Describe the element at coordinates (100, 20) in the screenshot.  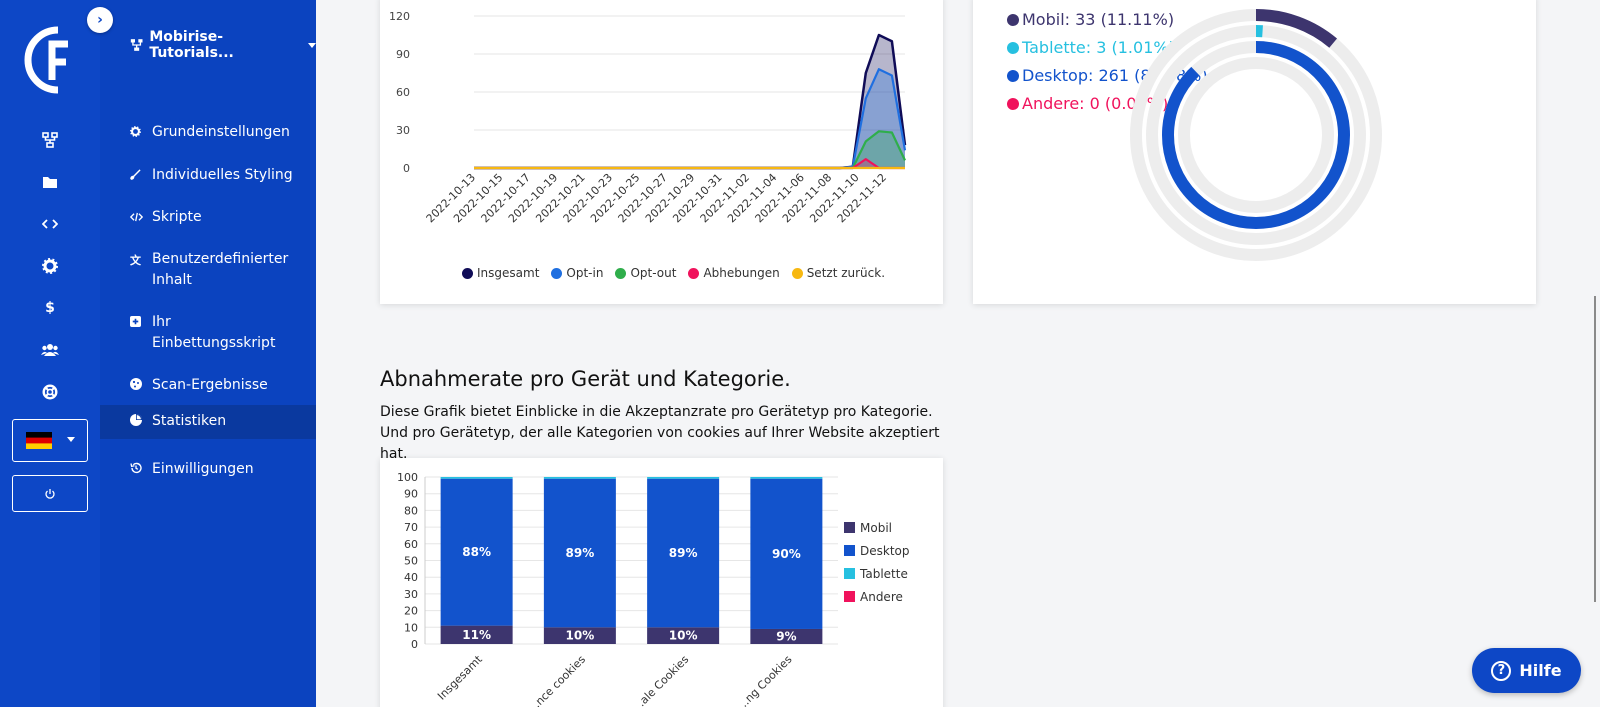
I see `collapse-sidebar-button: ›` at that location.